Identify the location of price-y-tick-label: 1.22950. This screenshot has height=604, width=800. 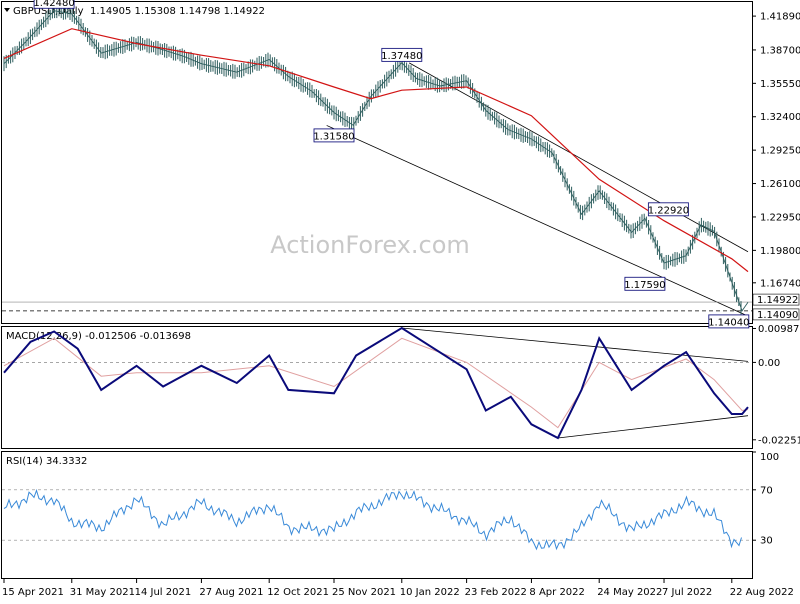
(780, 217).